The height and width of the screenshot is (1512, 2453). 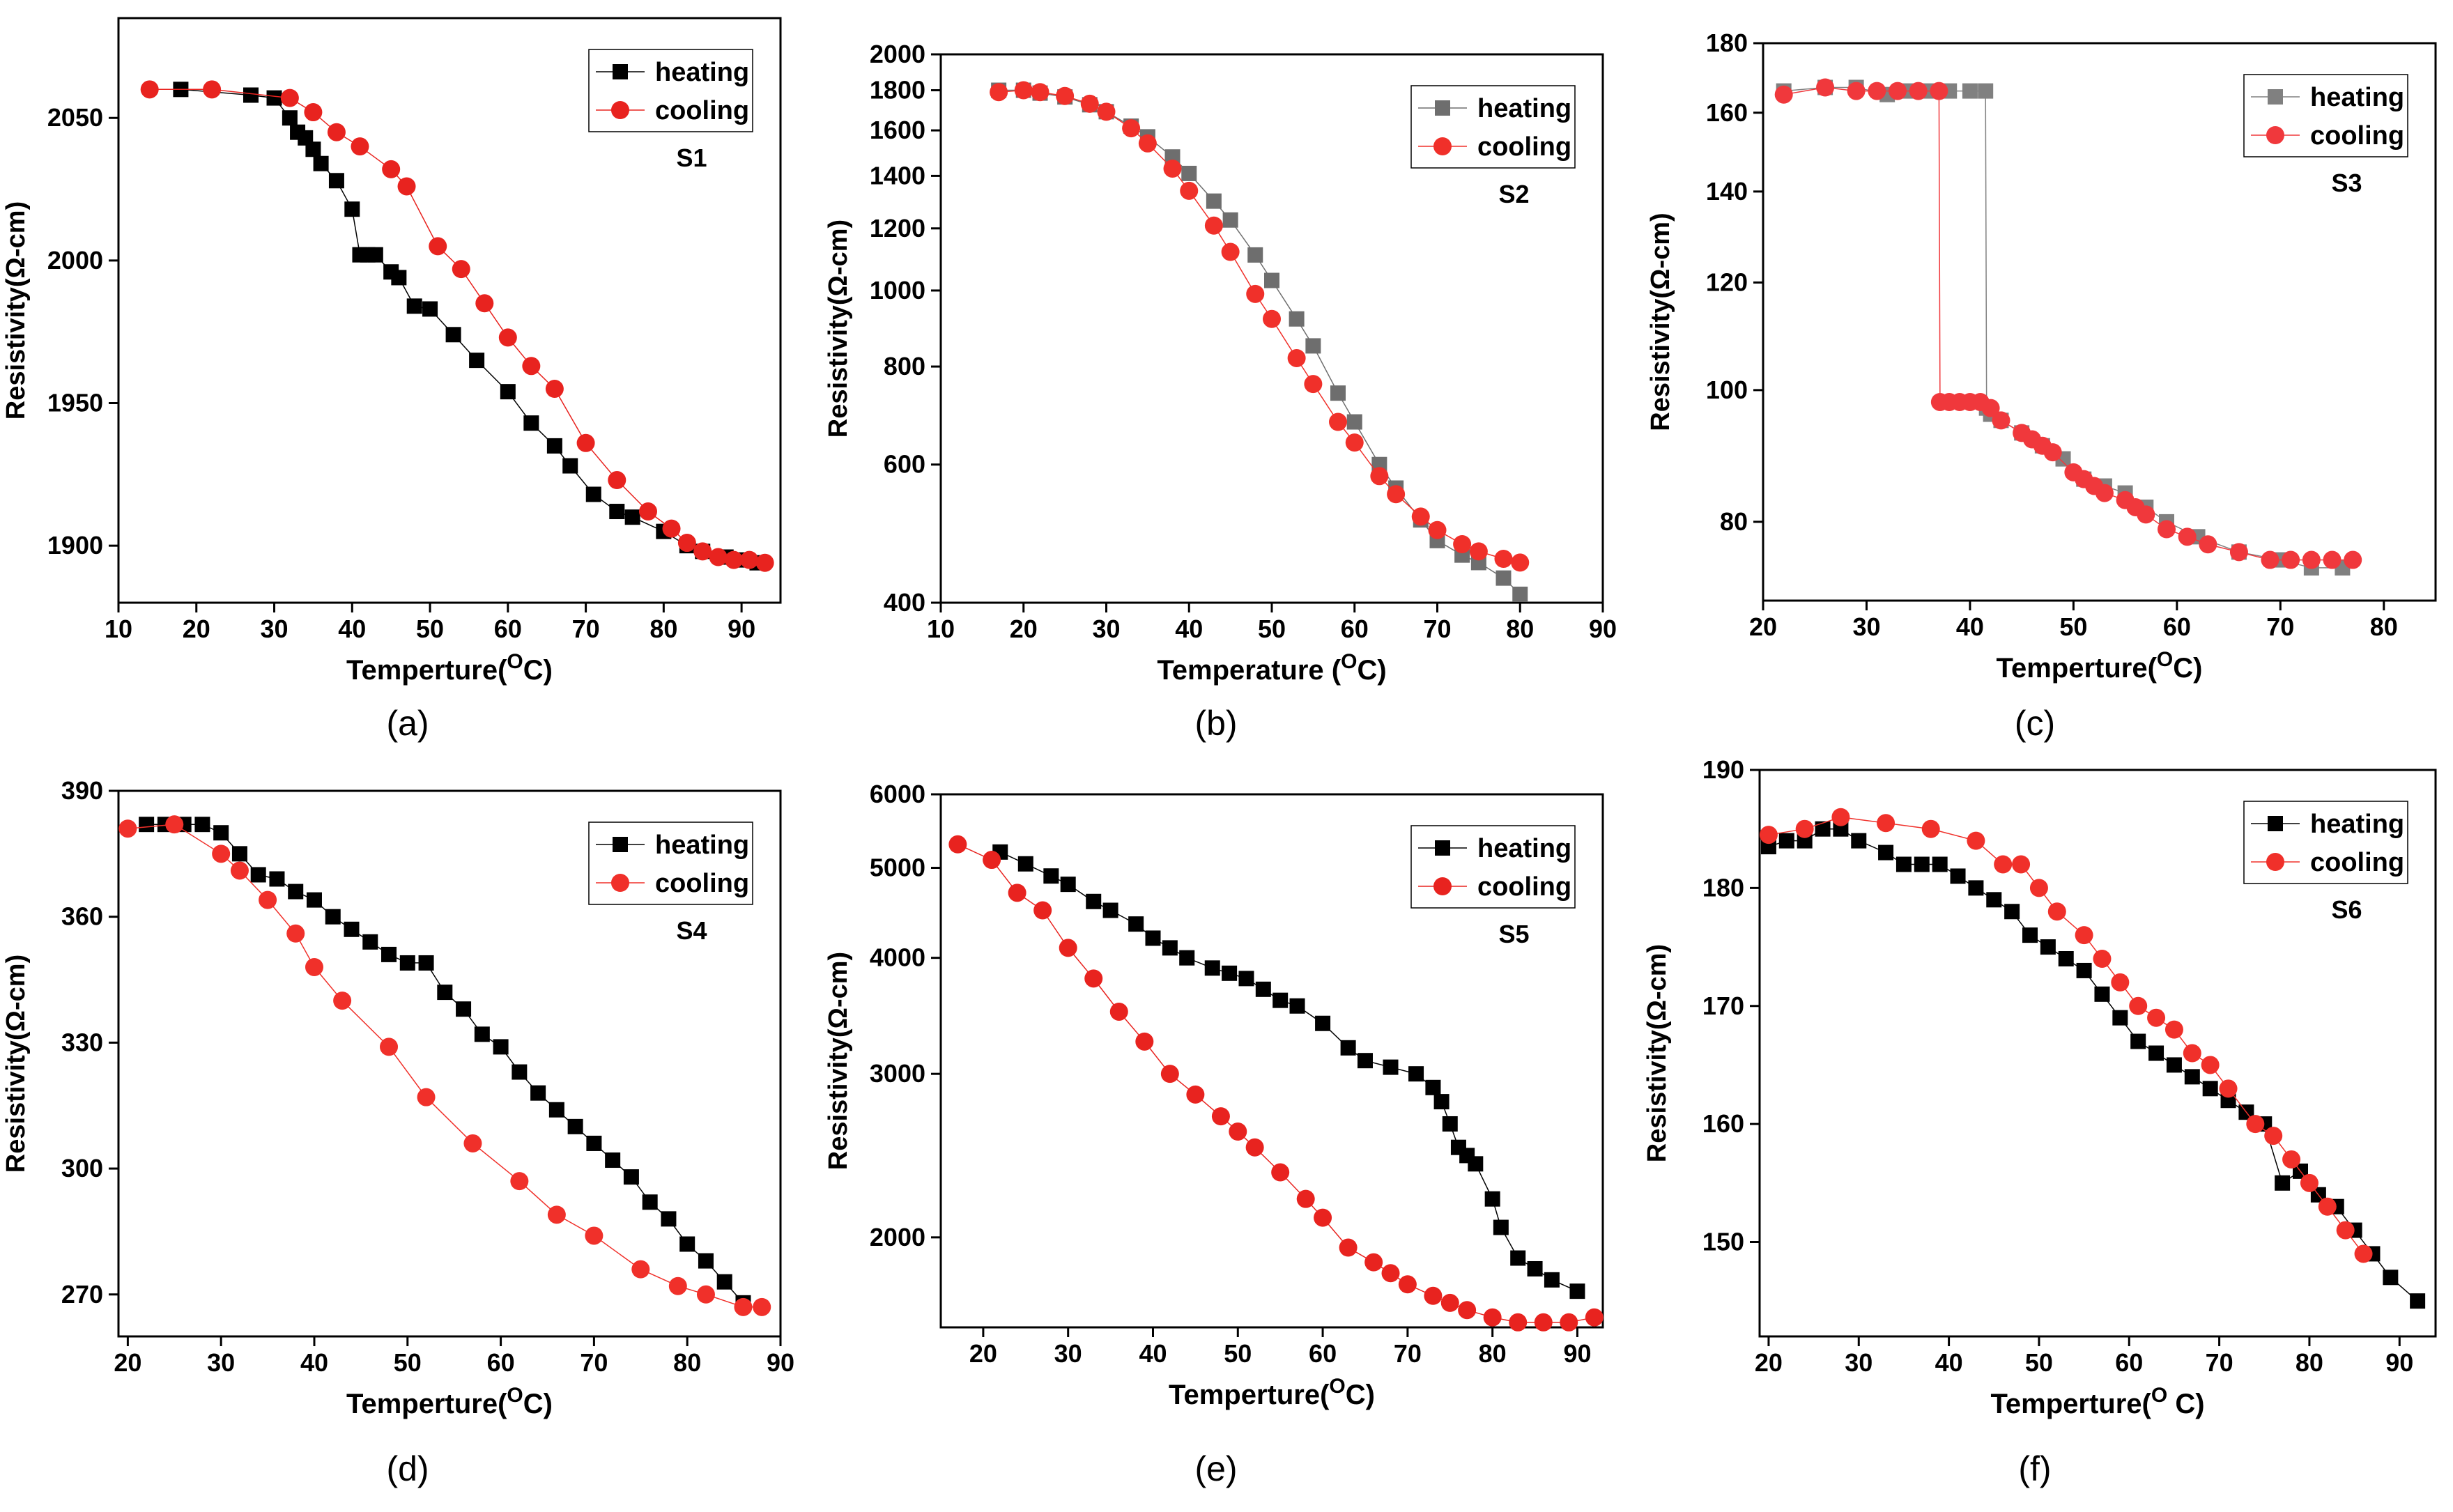 What do you see at coordinates (82, 790) in the screenshot?
I see `y-tick-label: 390` at bounding box center [82, 790].